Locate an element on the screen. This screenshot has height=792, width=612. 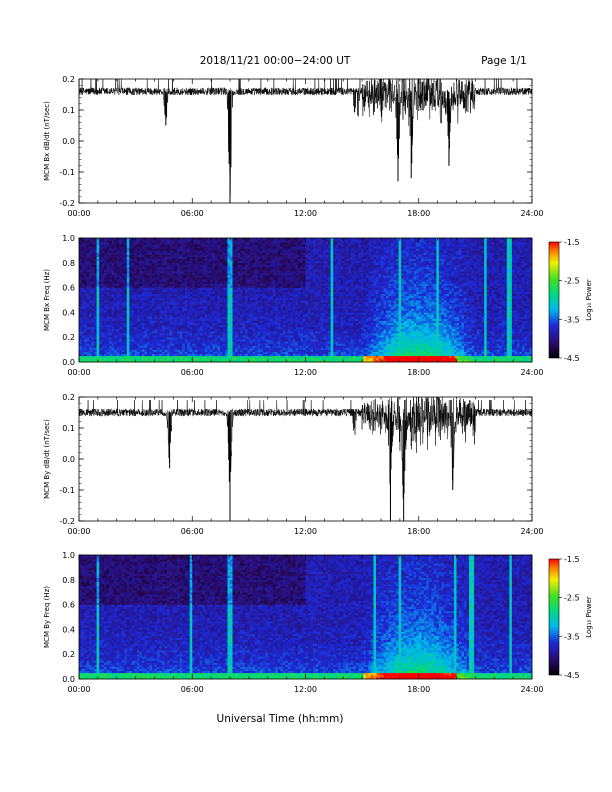
x-ticks-1: 00:00 06:00 12:00 18:00 24:00 is located at coordinates (305, 307).